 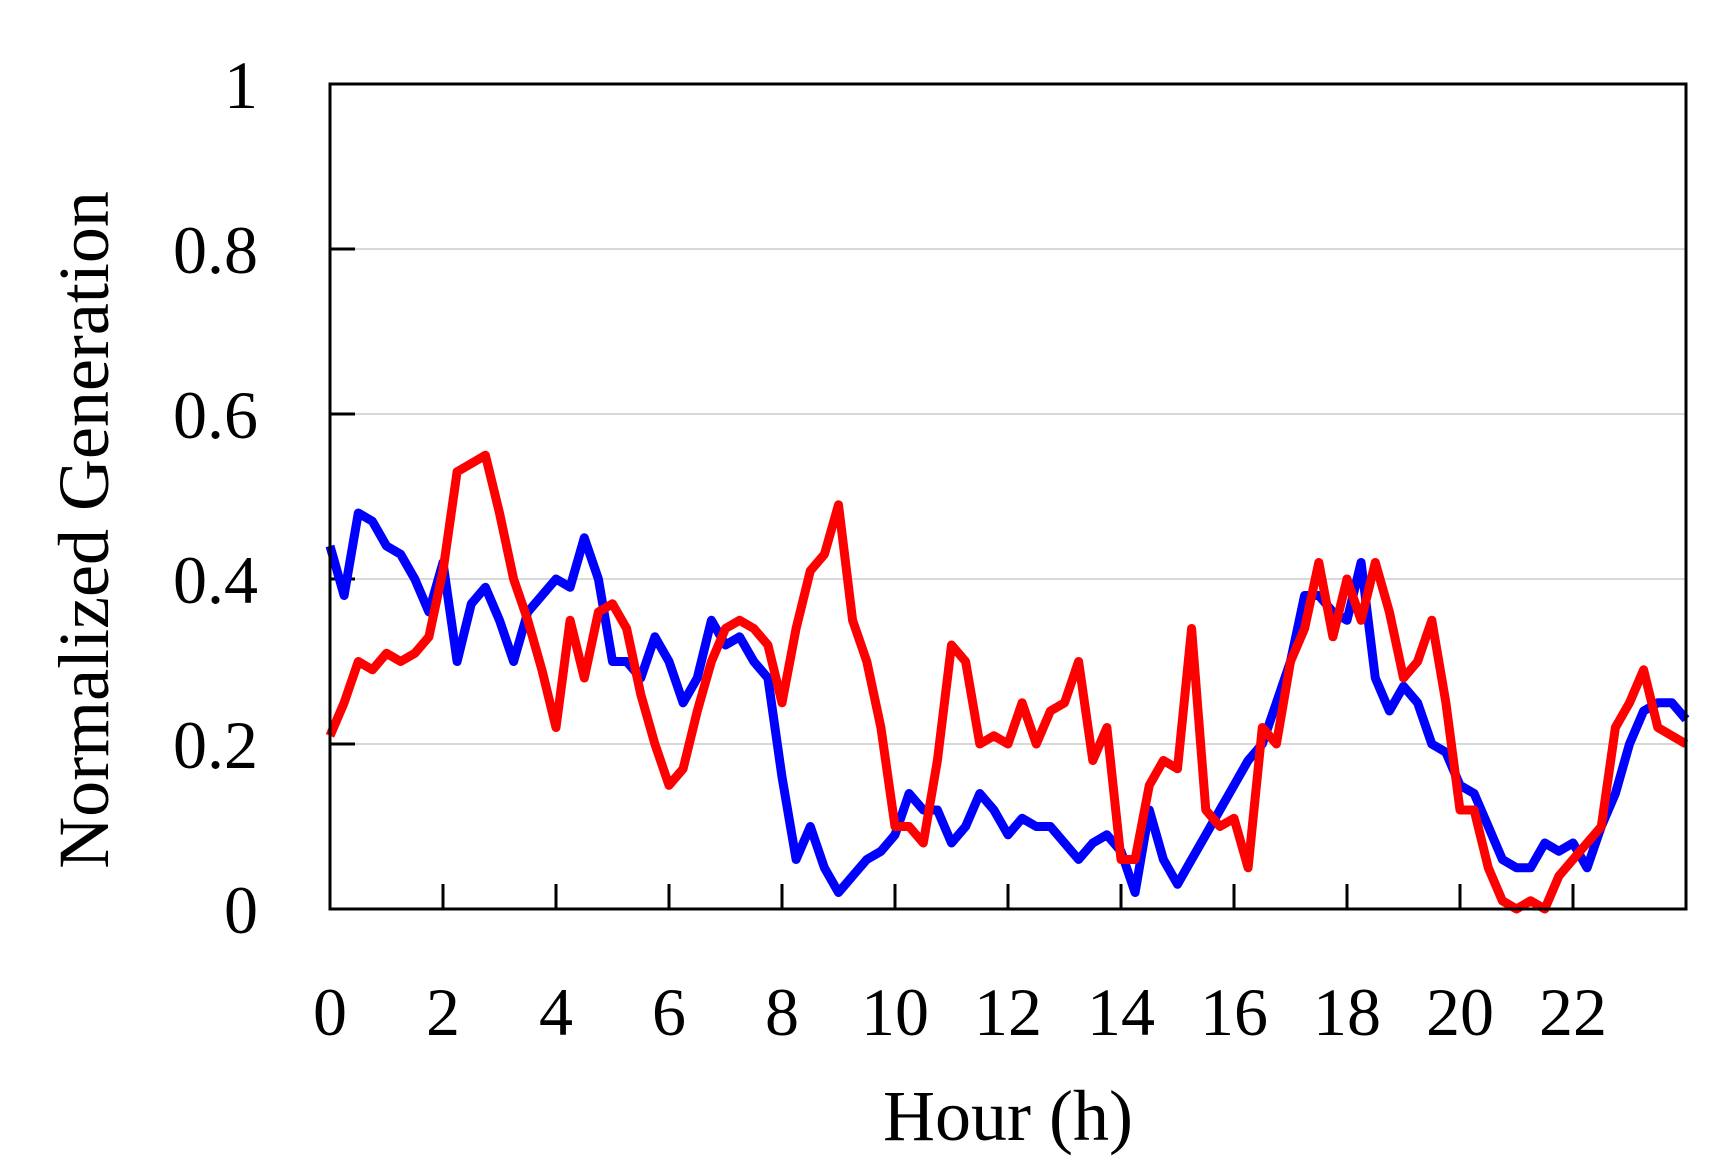 I want to click on x-tick-label: 22, so click(x=1573, y=1012).